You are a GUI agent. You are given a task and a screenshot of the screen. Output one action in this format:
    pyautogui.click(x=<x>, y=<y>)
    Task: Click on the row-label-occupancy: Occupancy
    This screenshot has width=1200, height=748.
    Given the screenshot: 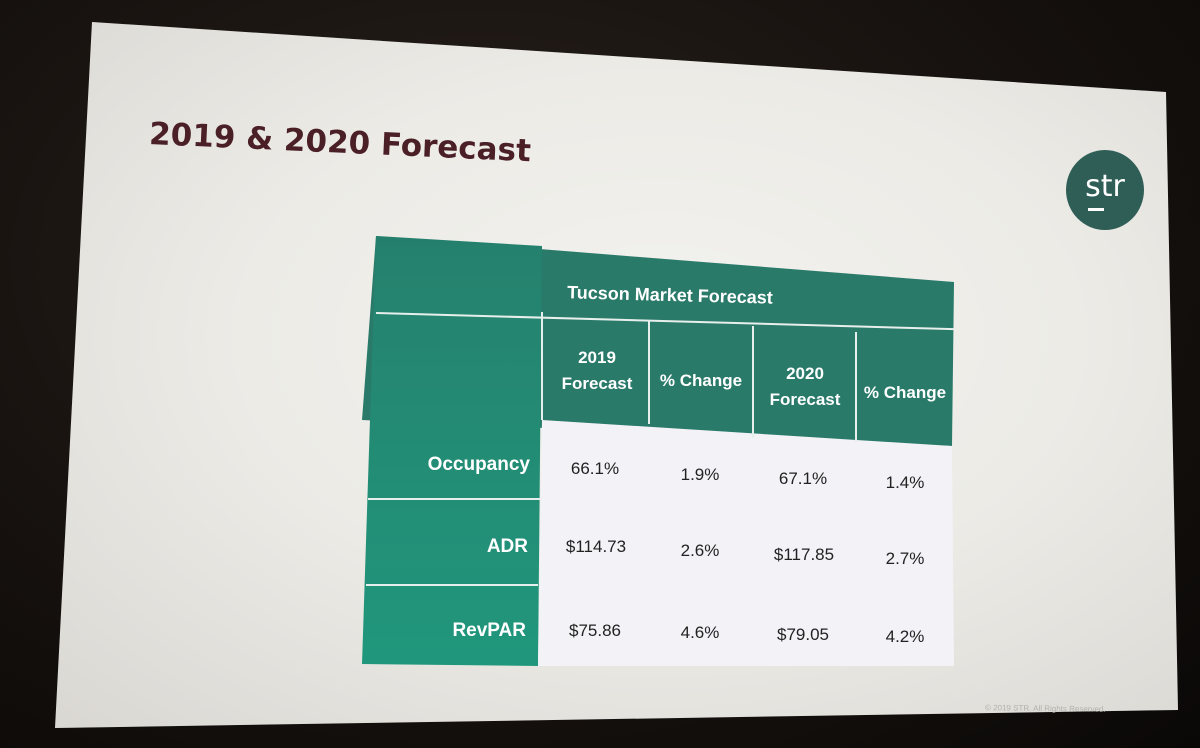 What is the action you would take?
    pyautogui.click(x=478, y=464)
    